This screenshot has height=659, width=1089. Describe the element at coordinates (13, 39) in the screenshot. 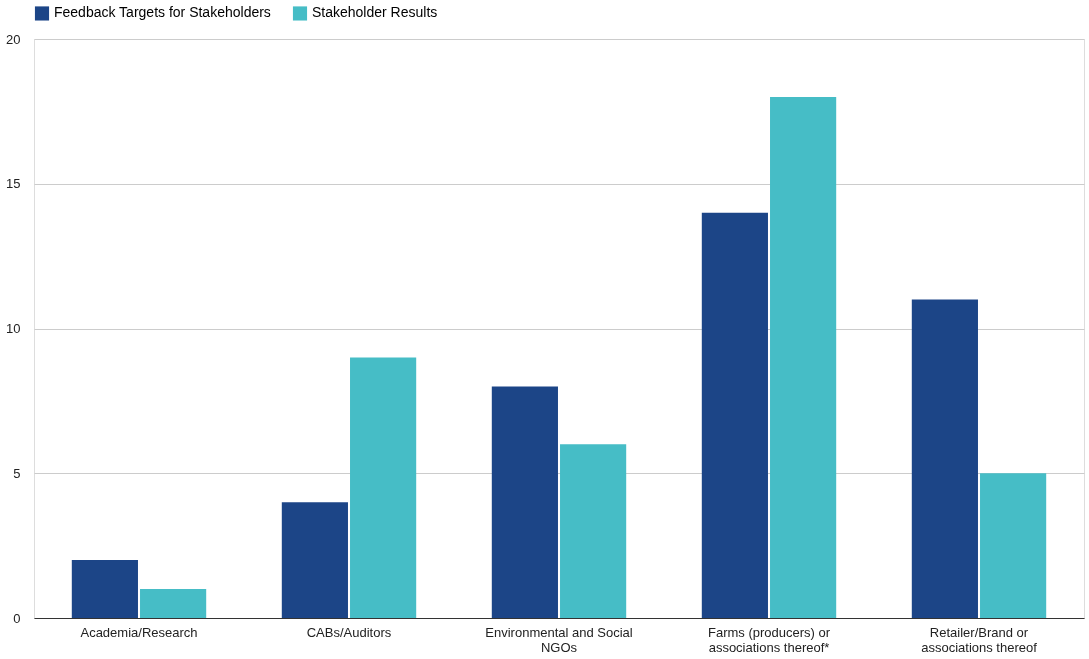

I see `y-tick-label: 20` at that location.